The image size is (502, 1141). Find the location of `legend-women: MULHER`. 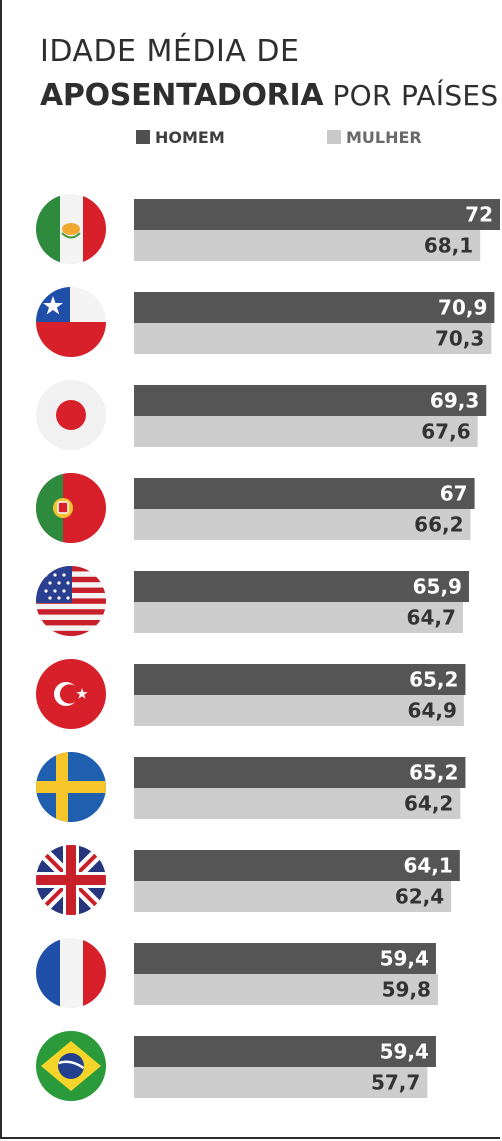

legend-women: MULHER is located at coordinates (374, 137).